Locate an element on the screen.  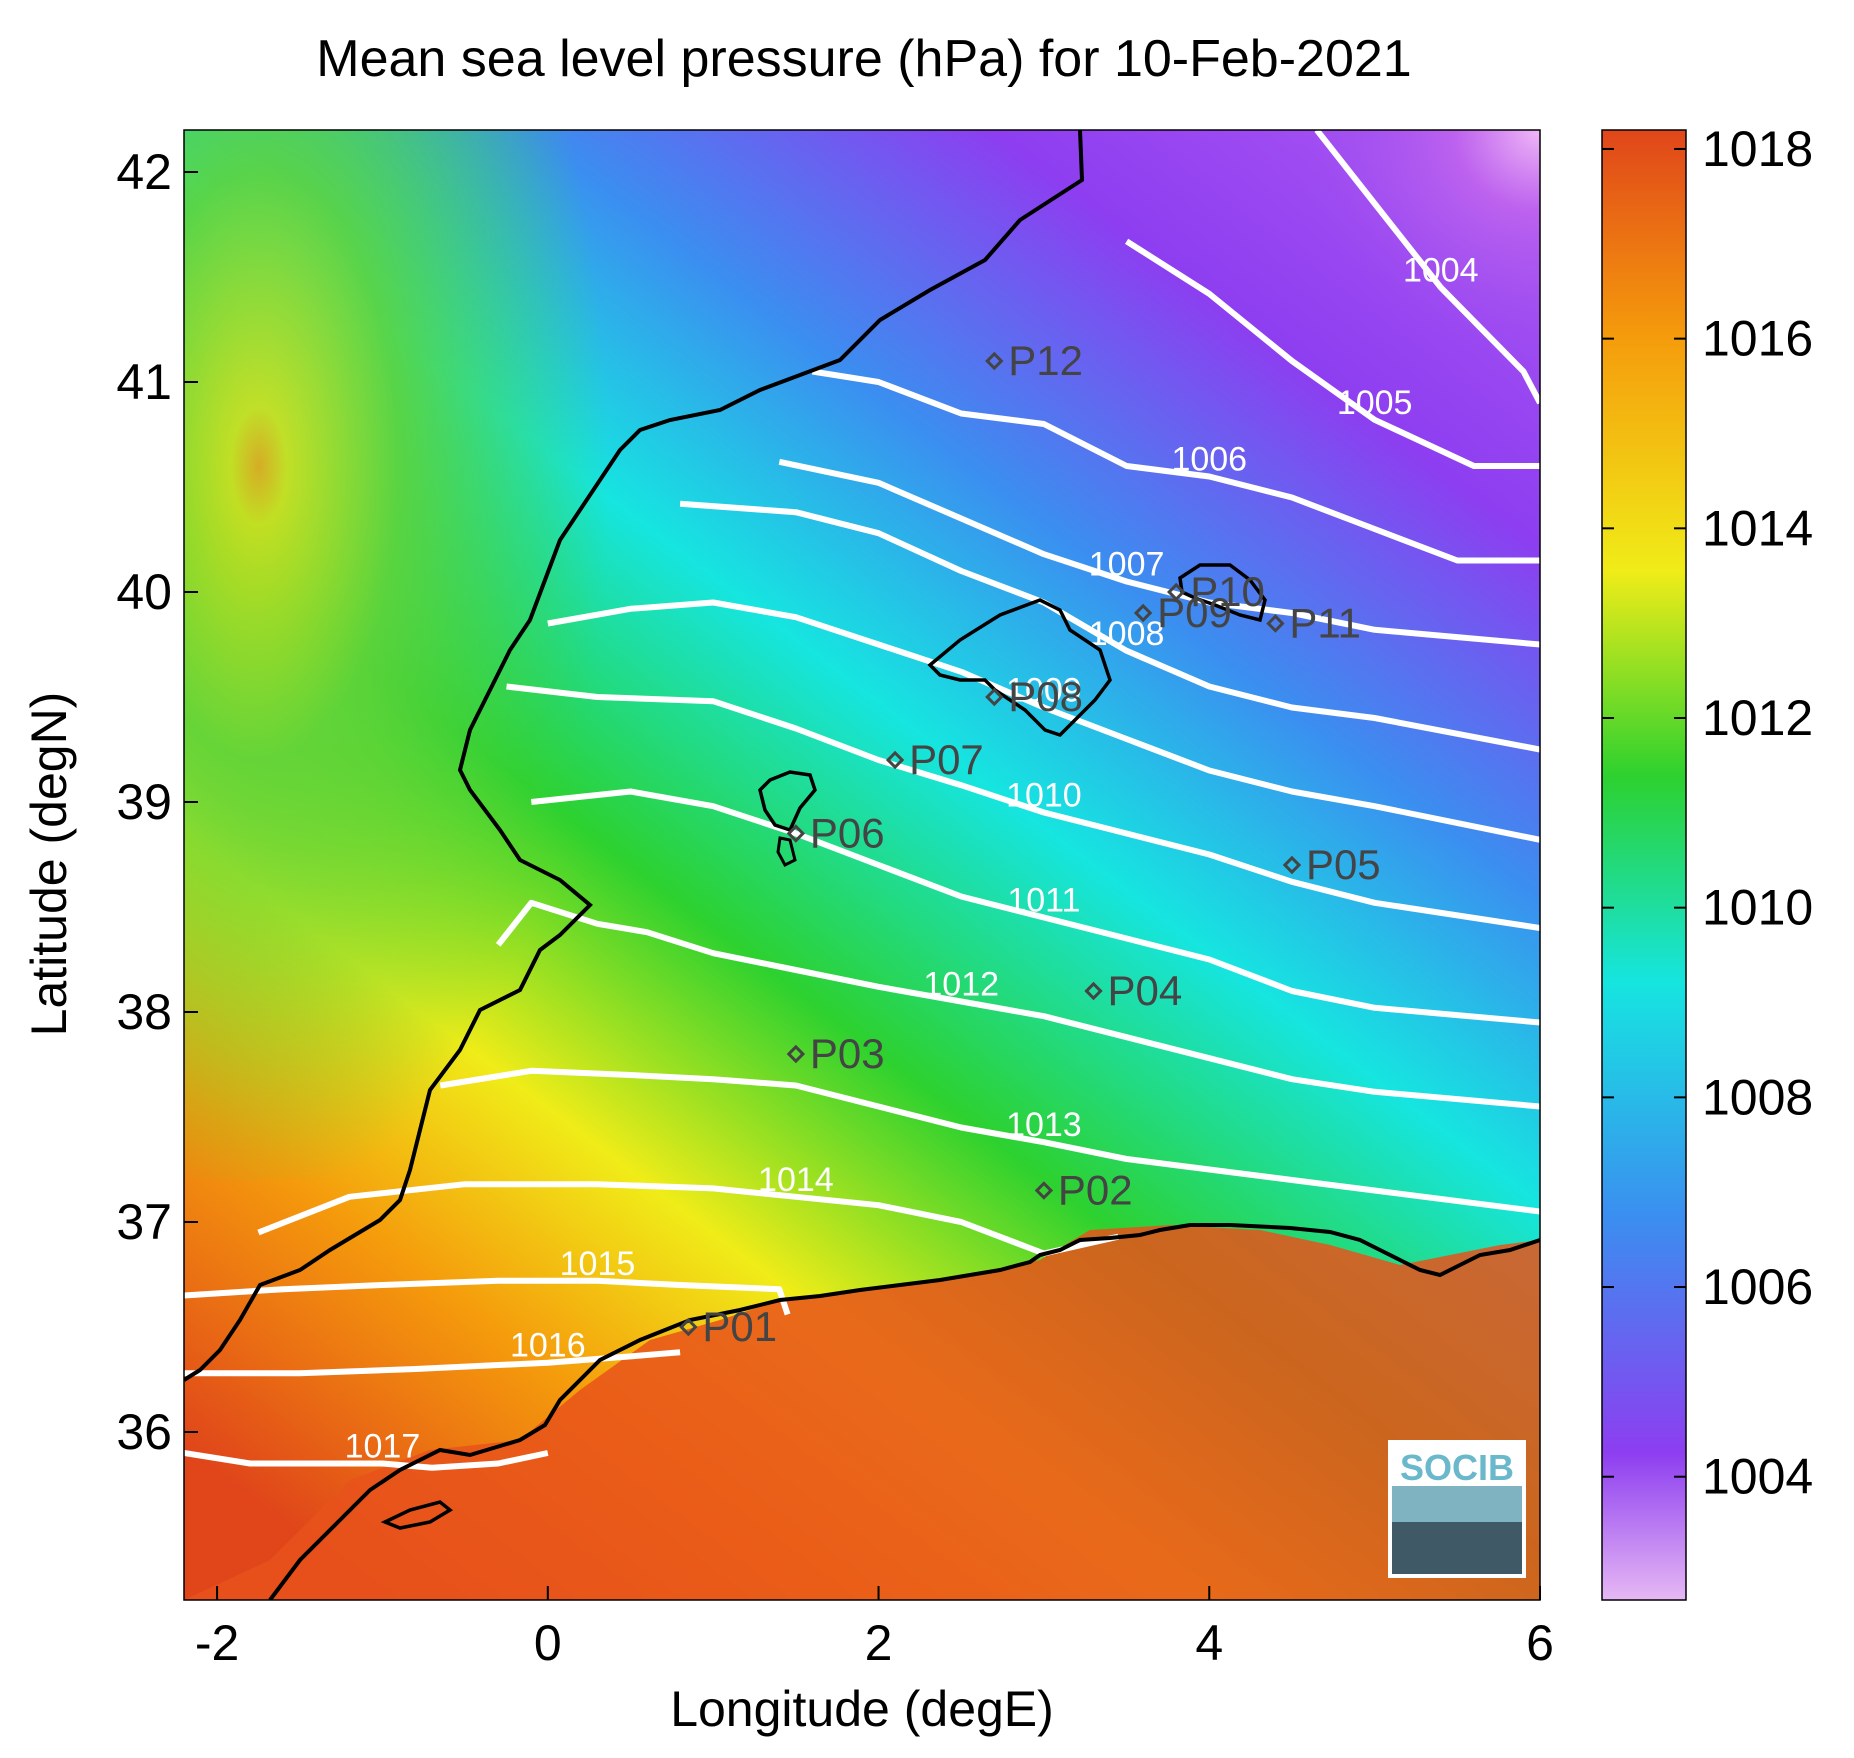
x-tick-label: 6 is located at coordinates (1540, 1643).